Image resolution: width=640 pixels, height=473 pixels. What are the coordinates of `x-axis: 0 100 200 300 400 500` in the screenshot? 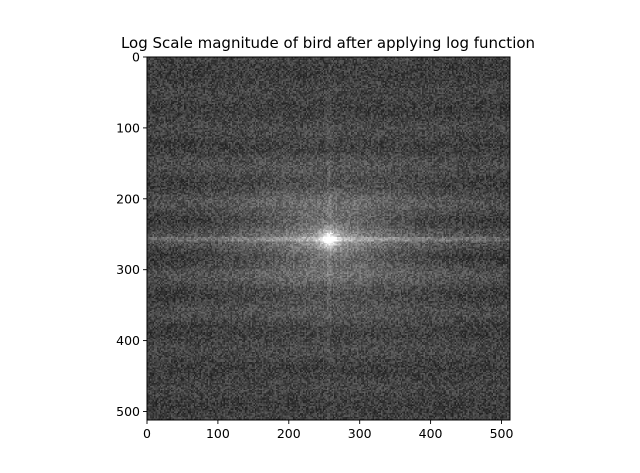 It's located at (328, 430).